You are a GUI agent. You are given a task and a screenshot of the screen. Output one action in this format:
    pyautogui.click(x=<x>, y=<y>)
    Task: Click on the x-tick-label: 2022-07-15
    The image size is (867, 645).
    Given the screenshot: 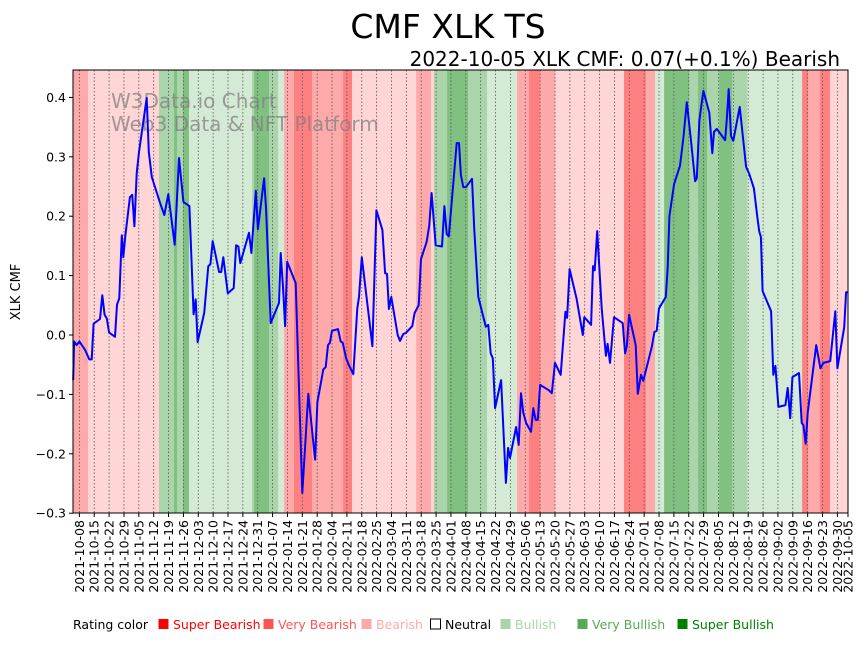 What is the action you would take?
    pyautogui.click(x=673, y=556)
    